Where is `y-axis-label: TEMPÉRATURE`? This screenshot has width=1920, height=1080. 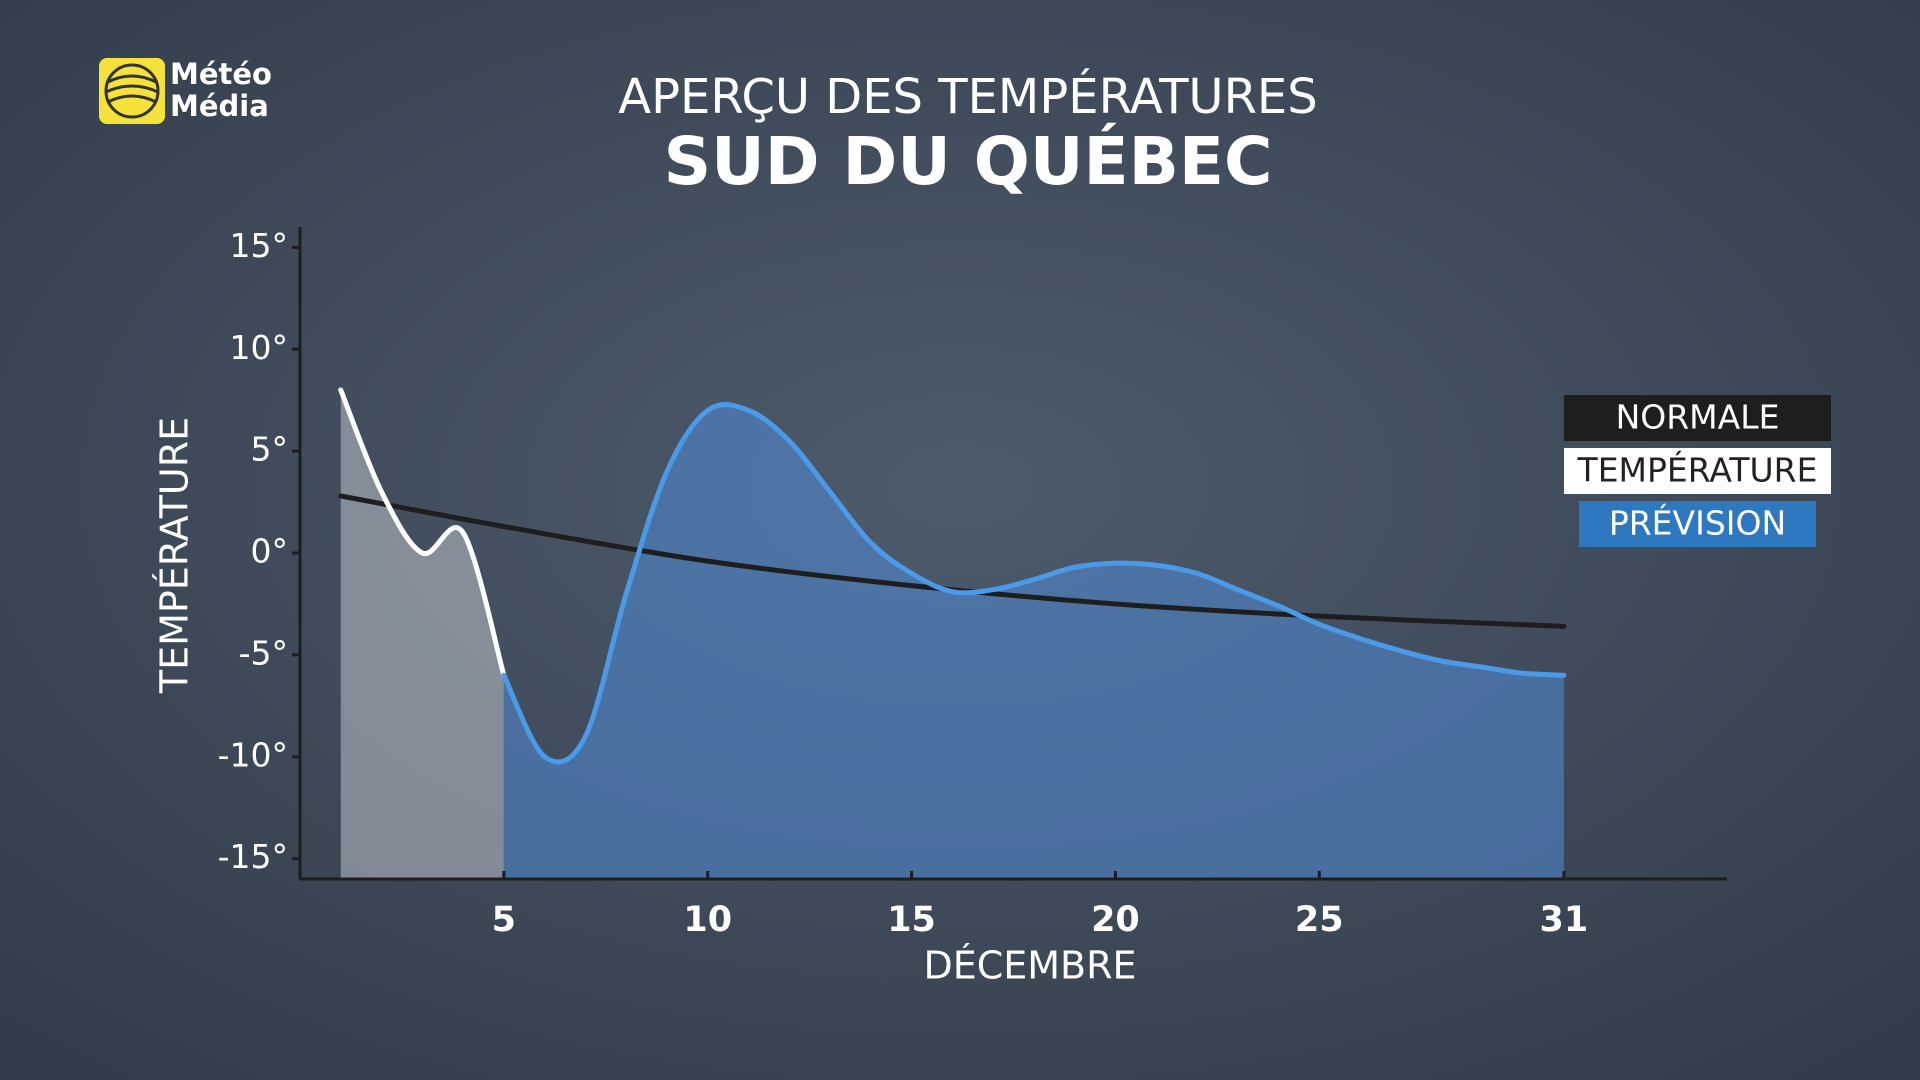
y-axis-label: TEMPÉRATURE is located at coordinates (175, 555).